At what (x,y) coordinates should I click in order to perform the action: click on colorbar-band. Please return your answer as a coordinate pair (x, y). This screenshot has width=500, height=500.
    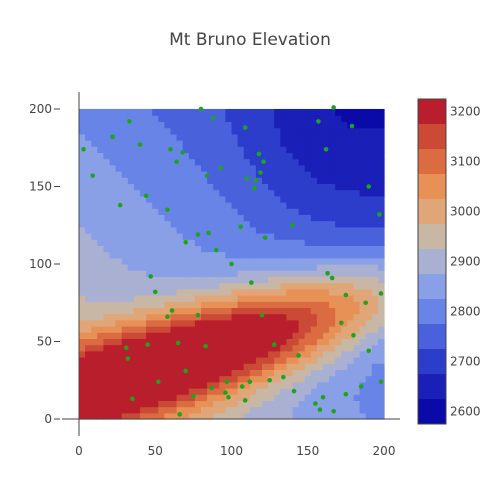
    Looking at the image, I should click on (432, 236).